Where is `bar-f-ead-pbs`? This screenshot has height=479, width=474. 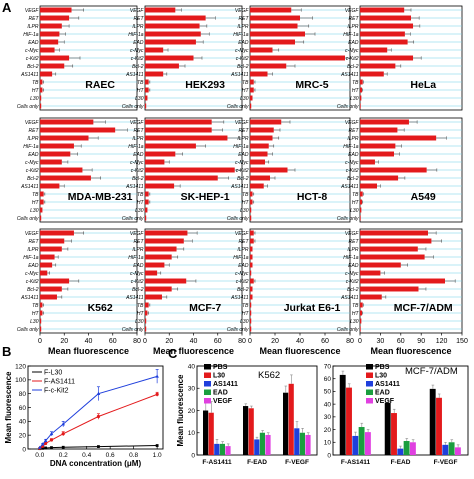
bar-f-ead-pbs is located at coordinates (387, 428).